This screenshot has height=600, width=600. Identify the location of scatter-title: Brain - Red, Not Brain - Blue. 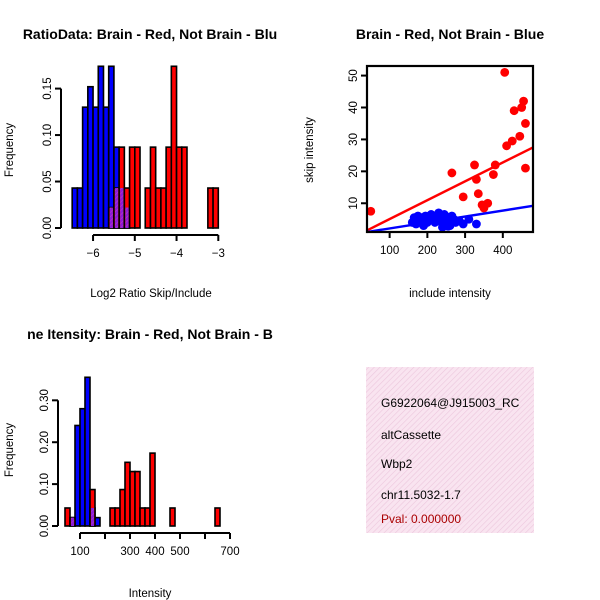
(450, 34).